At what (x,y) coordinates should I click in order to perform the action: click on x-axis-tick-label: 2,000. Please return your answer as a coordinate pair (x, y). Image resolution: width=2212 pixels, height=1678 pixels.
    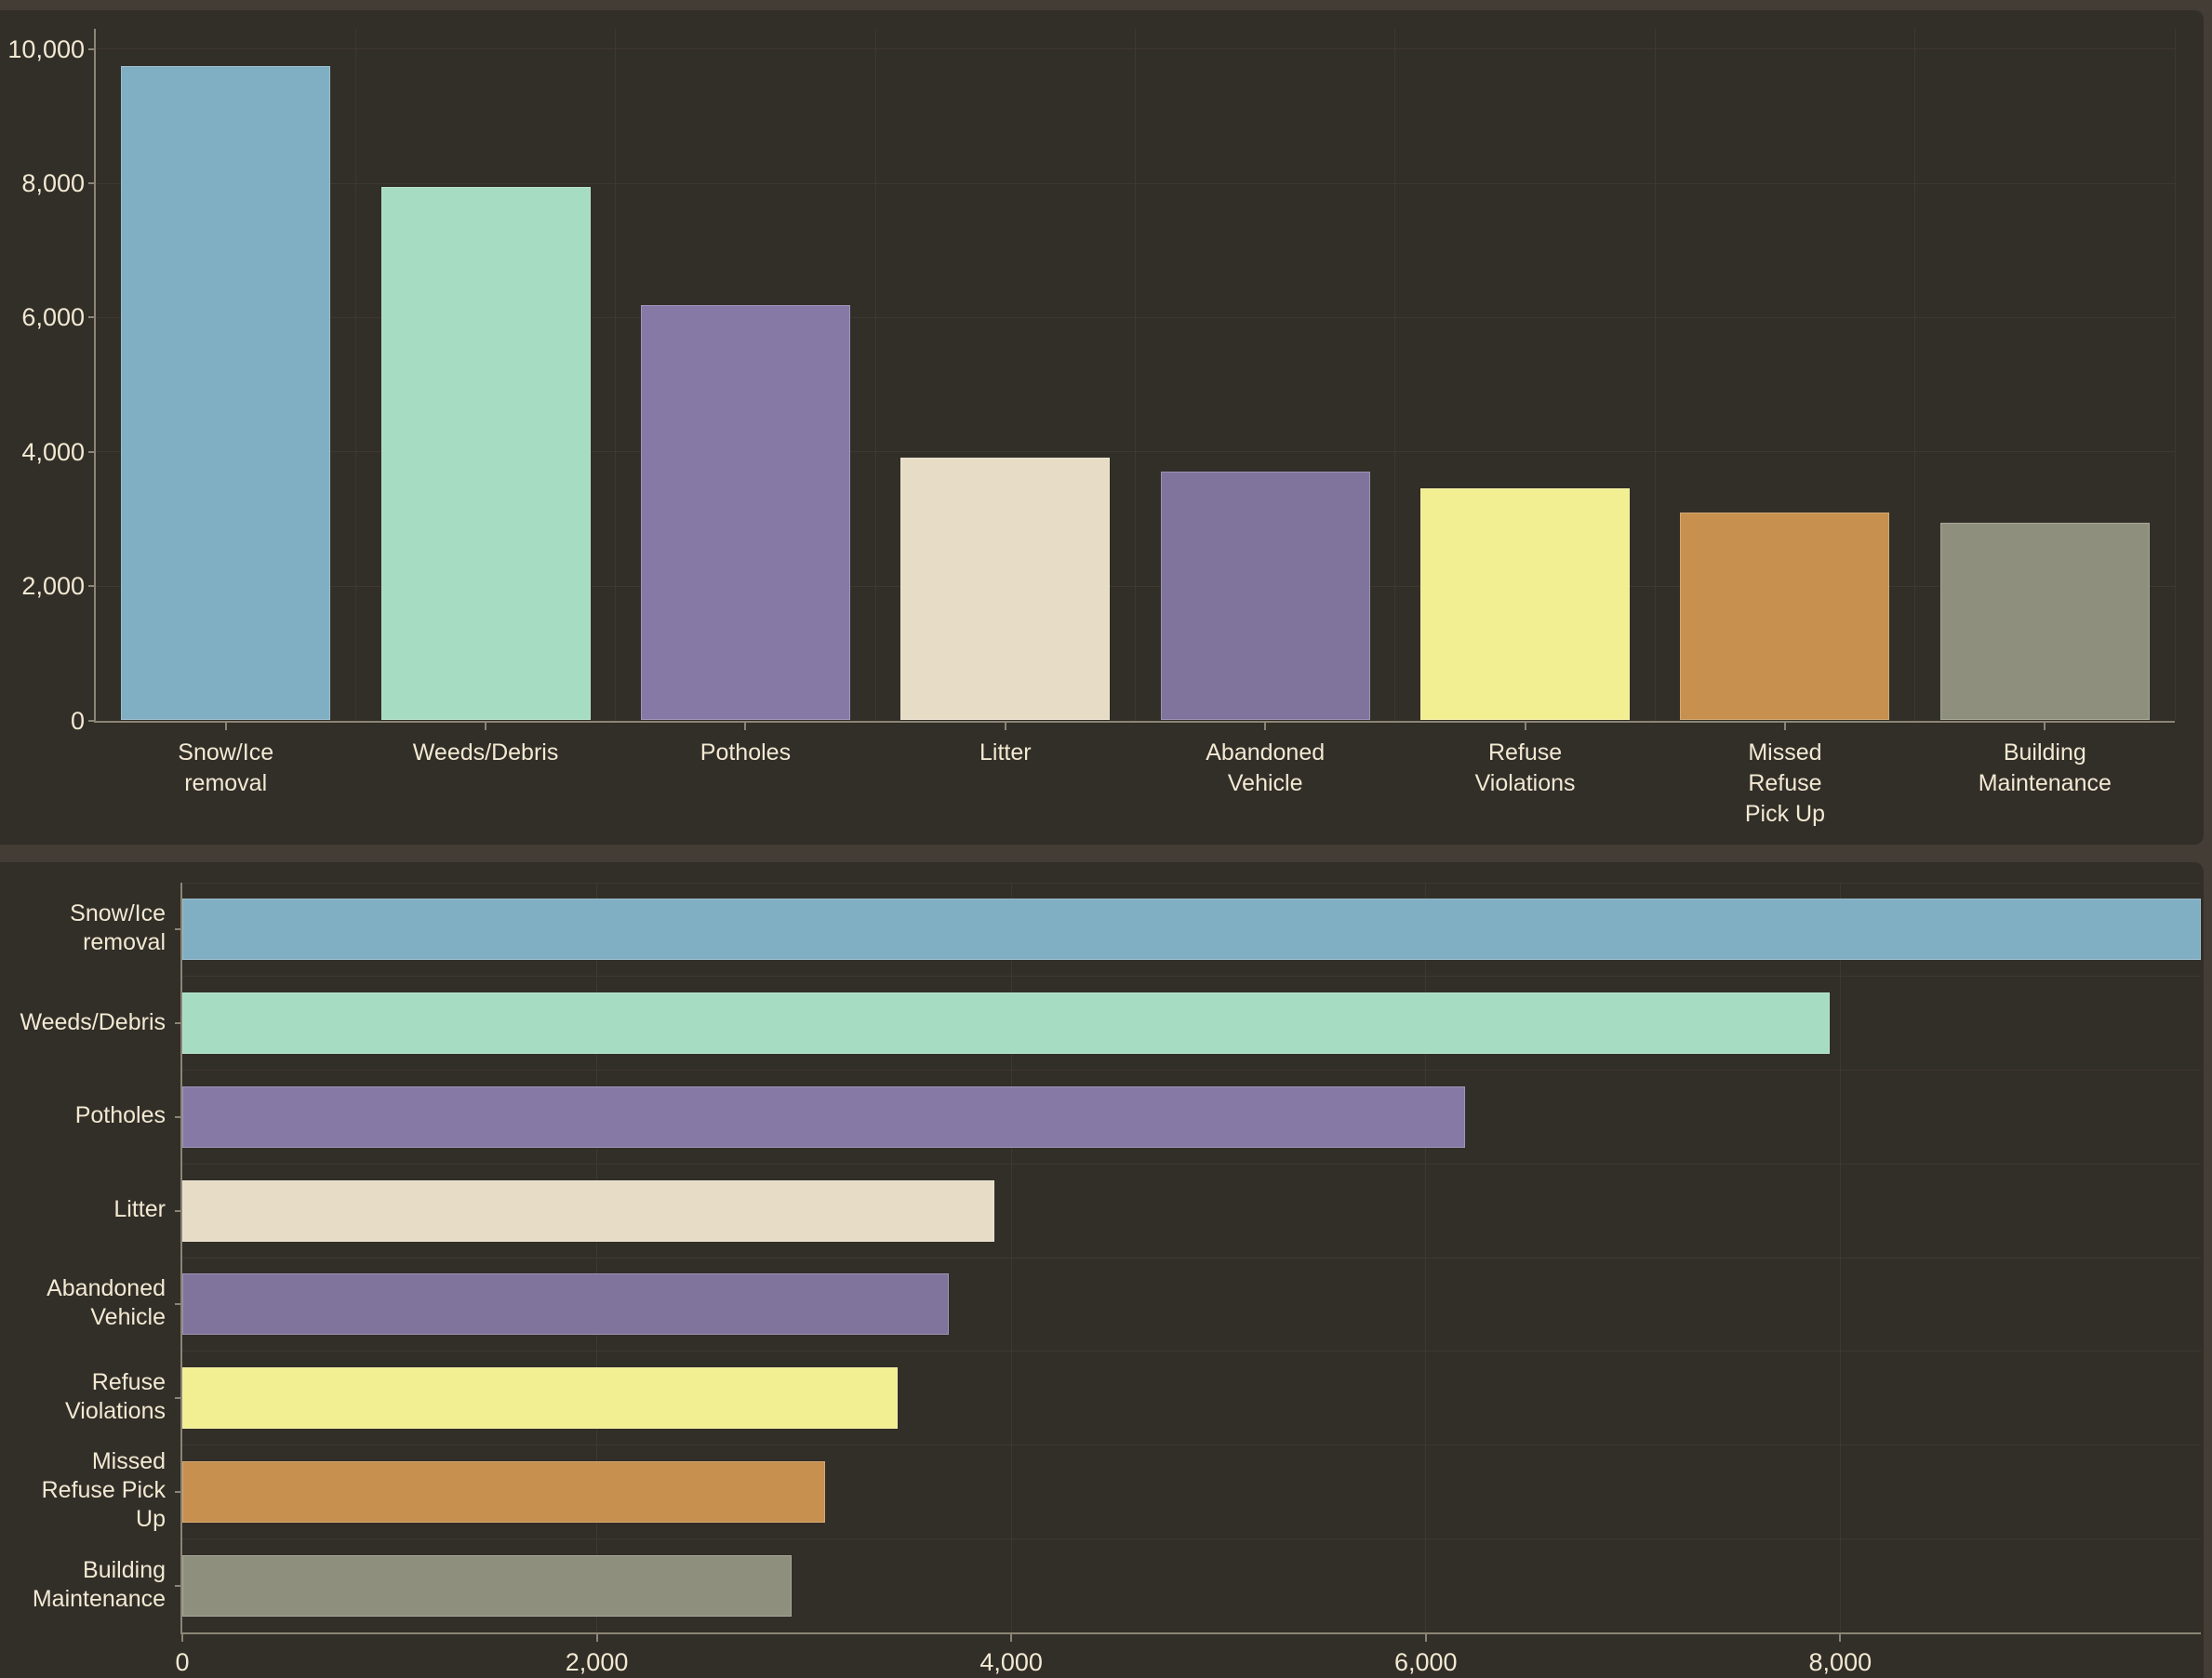
    Looking at the image, I should click on (597, 1662).